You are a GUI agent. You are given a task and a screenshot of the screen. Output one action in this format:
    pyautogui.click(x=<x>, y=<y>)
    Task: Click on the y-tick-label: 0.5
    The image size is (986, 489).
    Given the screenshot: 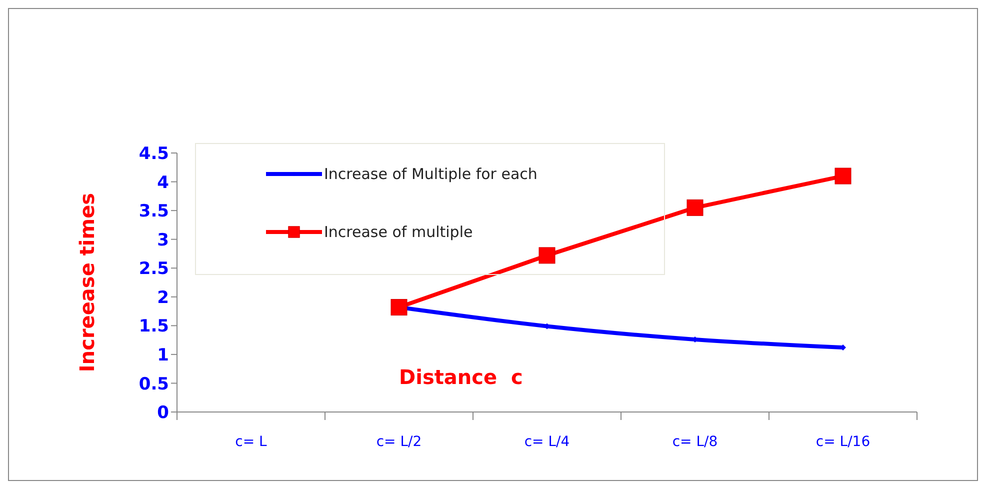 What is the action you would take?
    pyautogui.click(x=153, y=384)
    